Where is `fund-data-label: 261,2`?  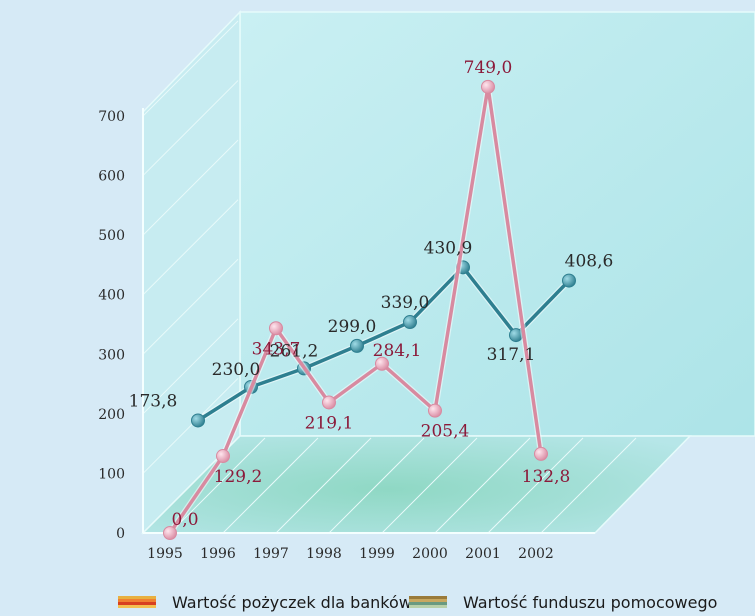 fund-data-label: 261,2 is located at coordinates (294, 351).